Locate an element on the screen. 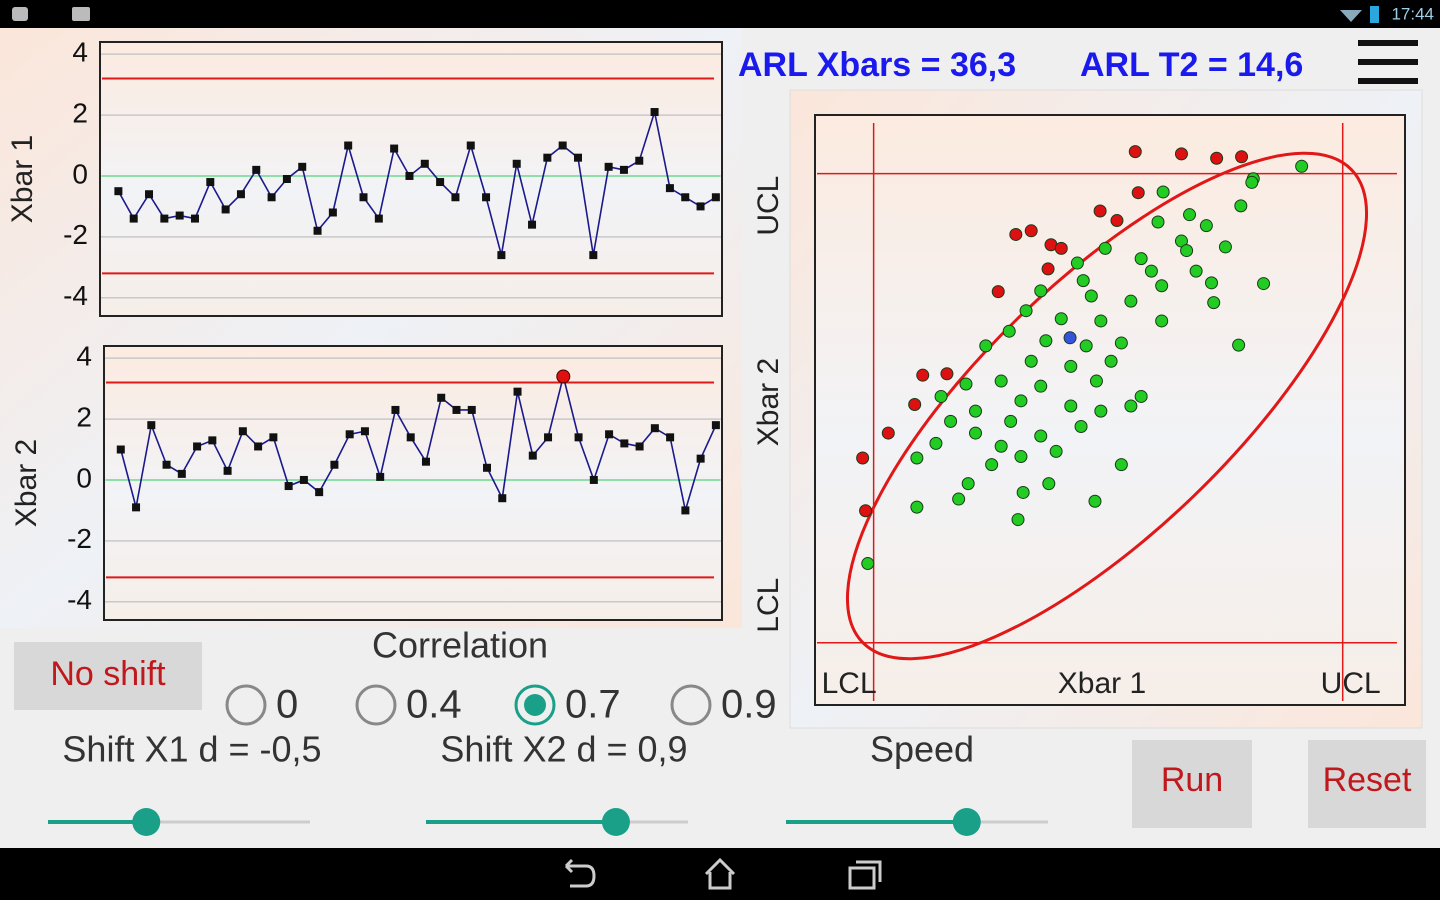 The width and height of the screenshot is (1440, 900). back-button is located at coordinates (580, 873).